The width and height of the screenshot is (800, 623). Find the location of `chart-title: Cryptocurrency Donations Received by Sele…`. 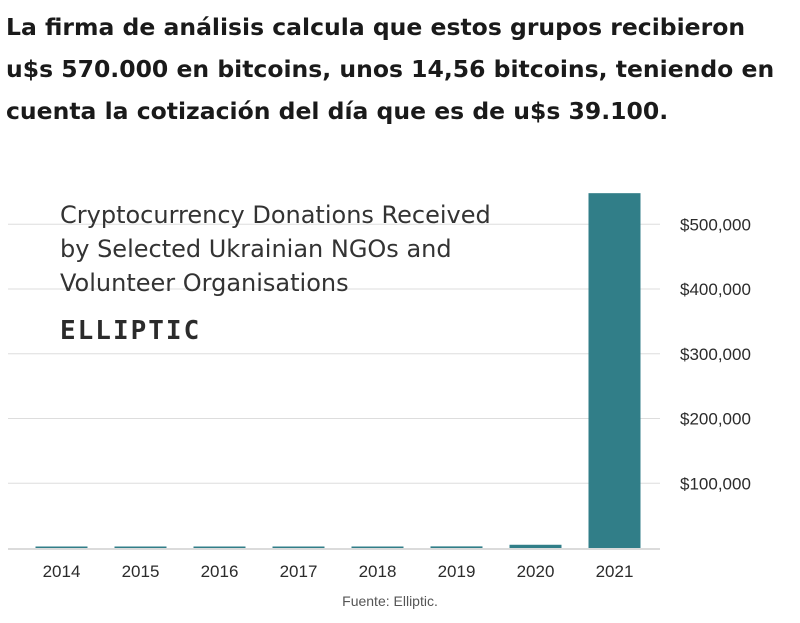

chart-title: Cryptocurrency Donations Received by Sele… is located at coordinates (275, 249).